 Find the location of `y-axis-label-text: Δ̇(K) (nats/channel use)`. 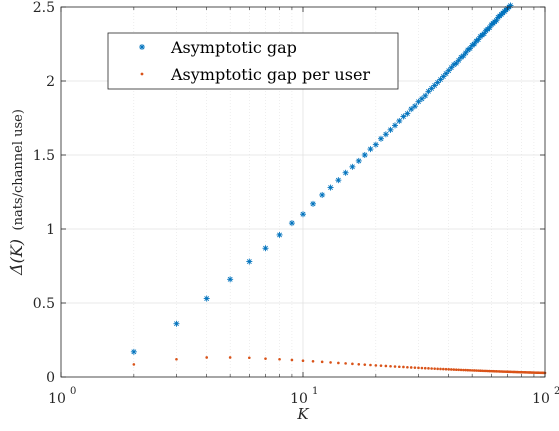

y-axis-label-text: Δ̇(K) (nats/channel use) is located at coordinates (16, 192).